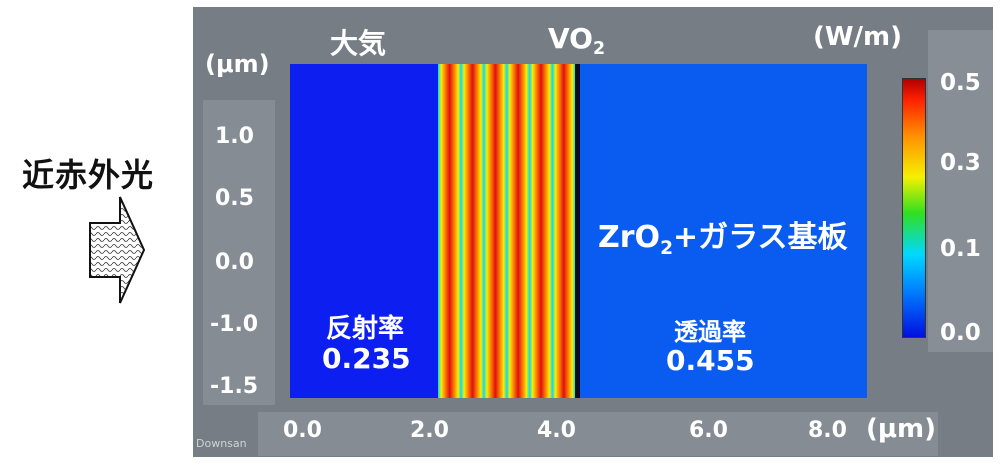  I want to click on reflectance-value: 0.235, so click(366, 358).